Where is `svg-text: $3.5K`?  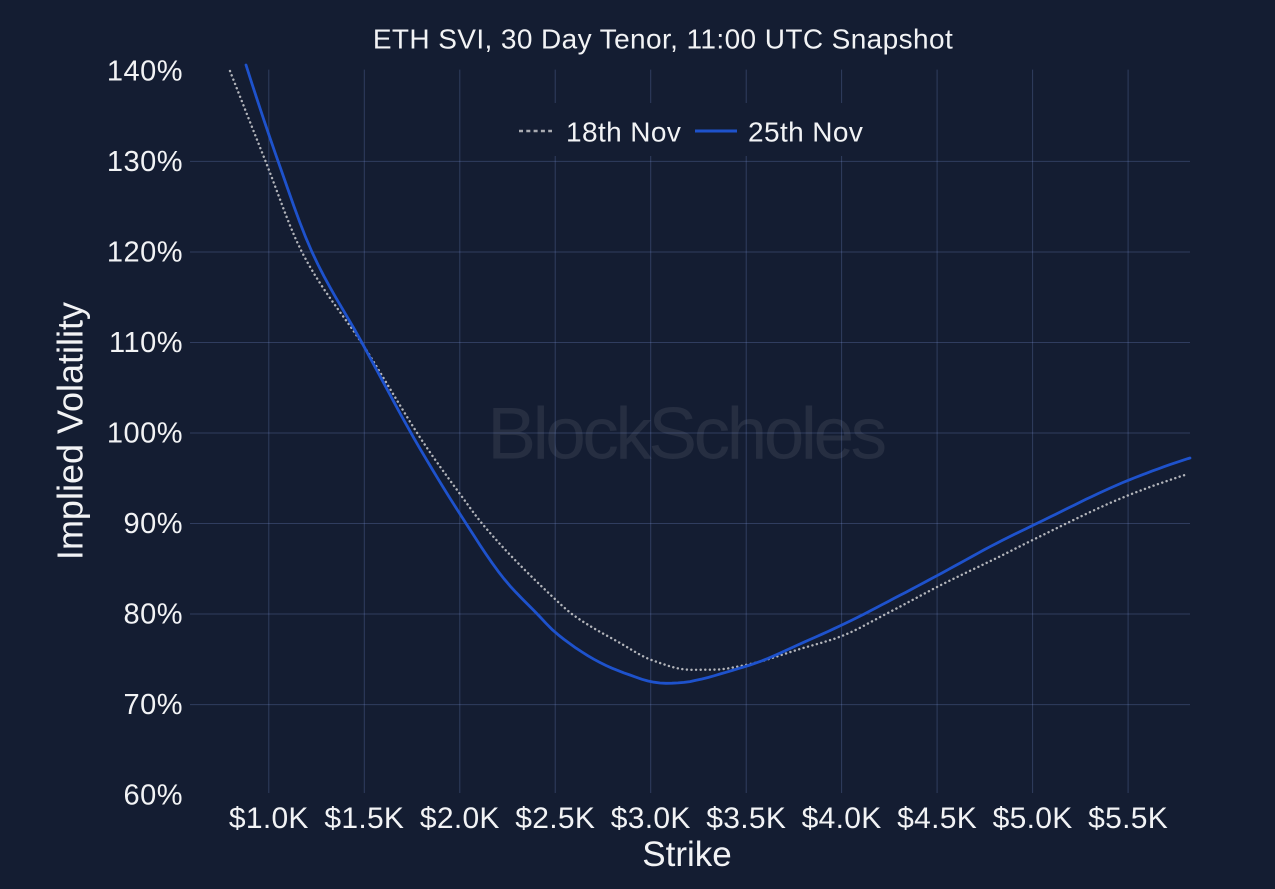 svg-text: $3.5K is located at coordinates (746, 818).